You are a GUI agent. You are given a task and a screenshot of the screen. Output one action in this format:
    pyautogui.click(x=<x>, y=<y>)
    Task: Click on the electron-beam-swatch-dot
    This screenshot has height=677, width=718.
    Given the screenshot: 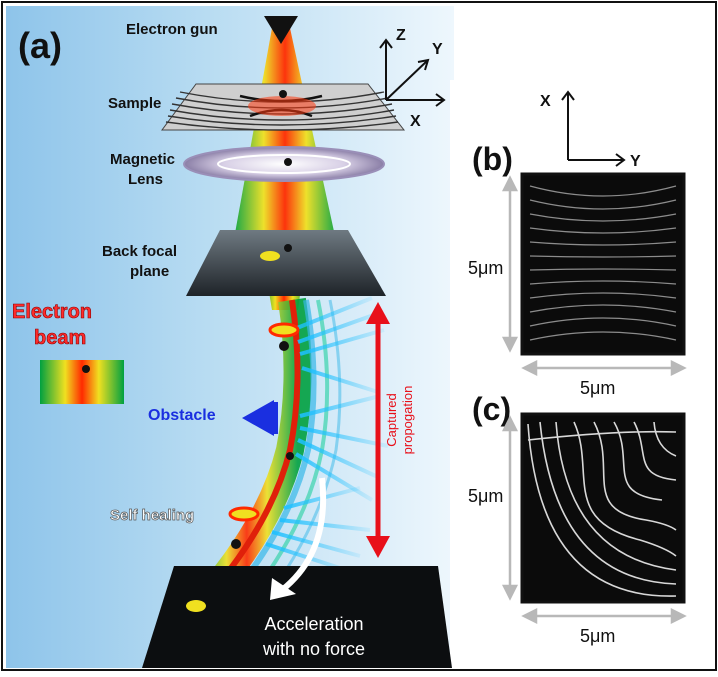 What is the action you would take?
    pyautogui.click(x=86, y=369)
    